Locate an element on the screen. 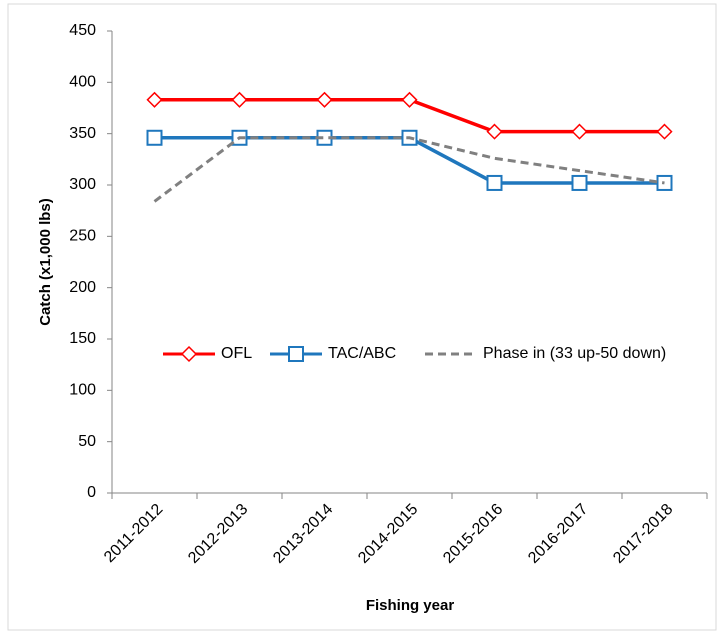 This screenshot has height=634, width=721. legend-label: OFL is located at coordinates (236, 353).